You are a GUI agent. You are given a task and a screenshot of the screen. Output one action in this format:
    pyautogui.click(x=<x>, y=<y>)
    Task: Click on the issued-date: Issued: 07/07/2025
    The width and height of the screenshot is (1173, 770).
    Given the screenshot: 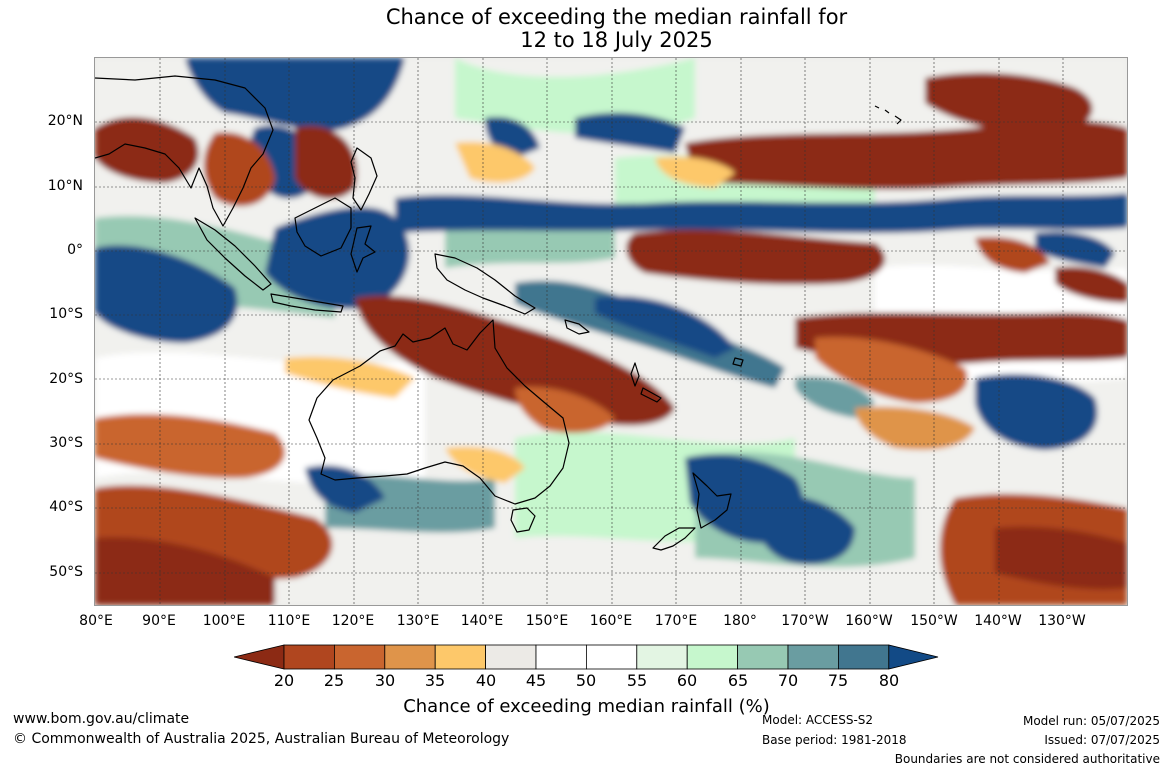 What is the action you would take?
    pyautogui.click(x=1102, y=740)
    